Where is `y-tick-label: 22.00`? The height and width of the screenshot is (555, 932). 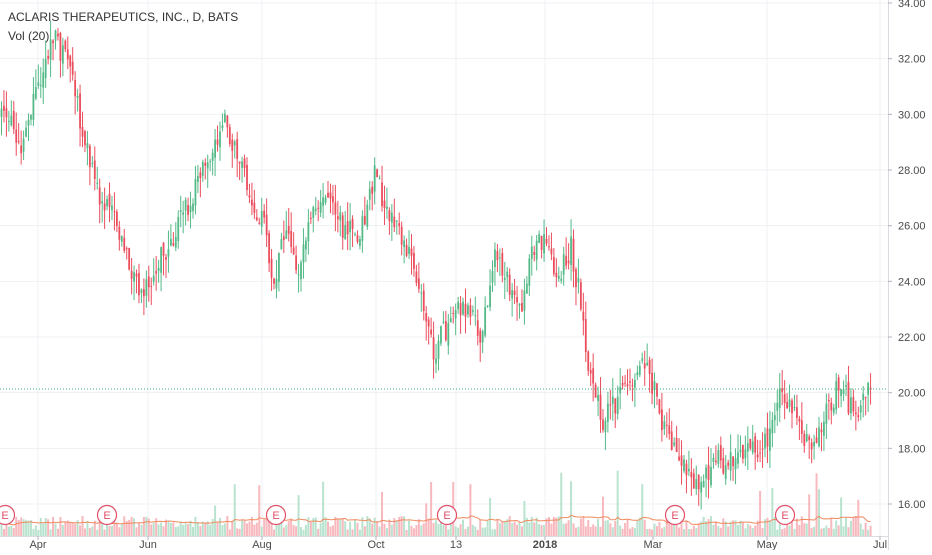
y-tick-label: 22.00 is located at coordinates (912, 338).